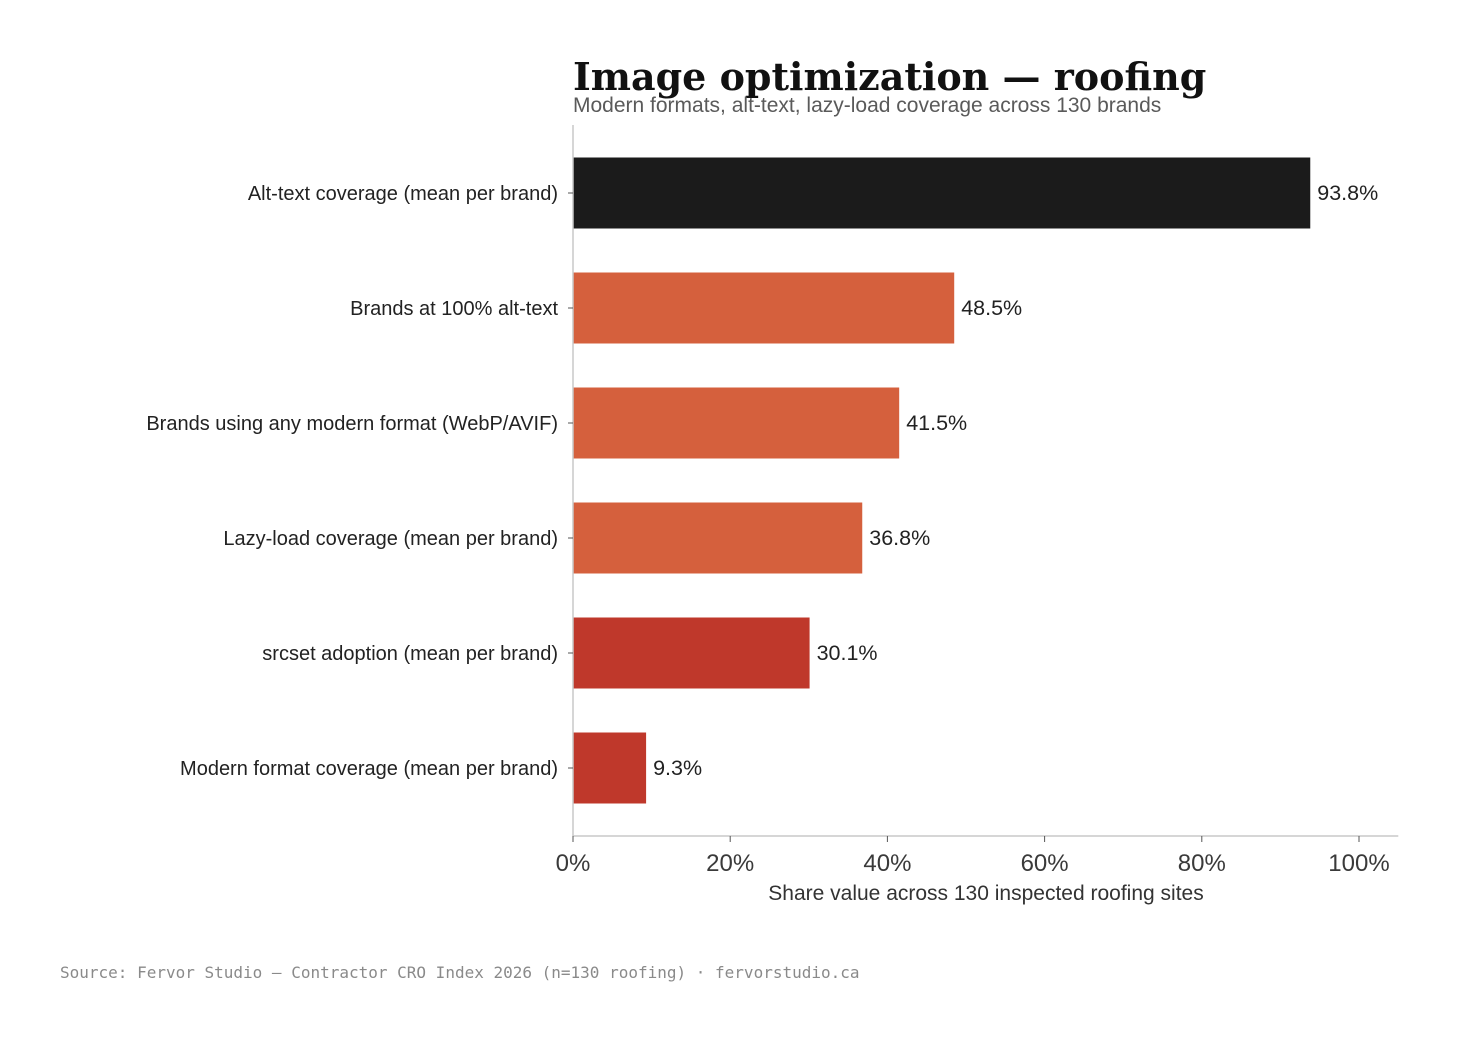 The height and width of the screenshot is (1047, 1458). Describe the element at coordinates (887, 863) in the screenshot. I see `x-tick-label: 40%` at that location.